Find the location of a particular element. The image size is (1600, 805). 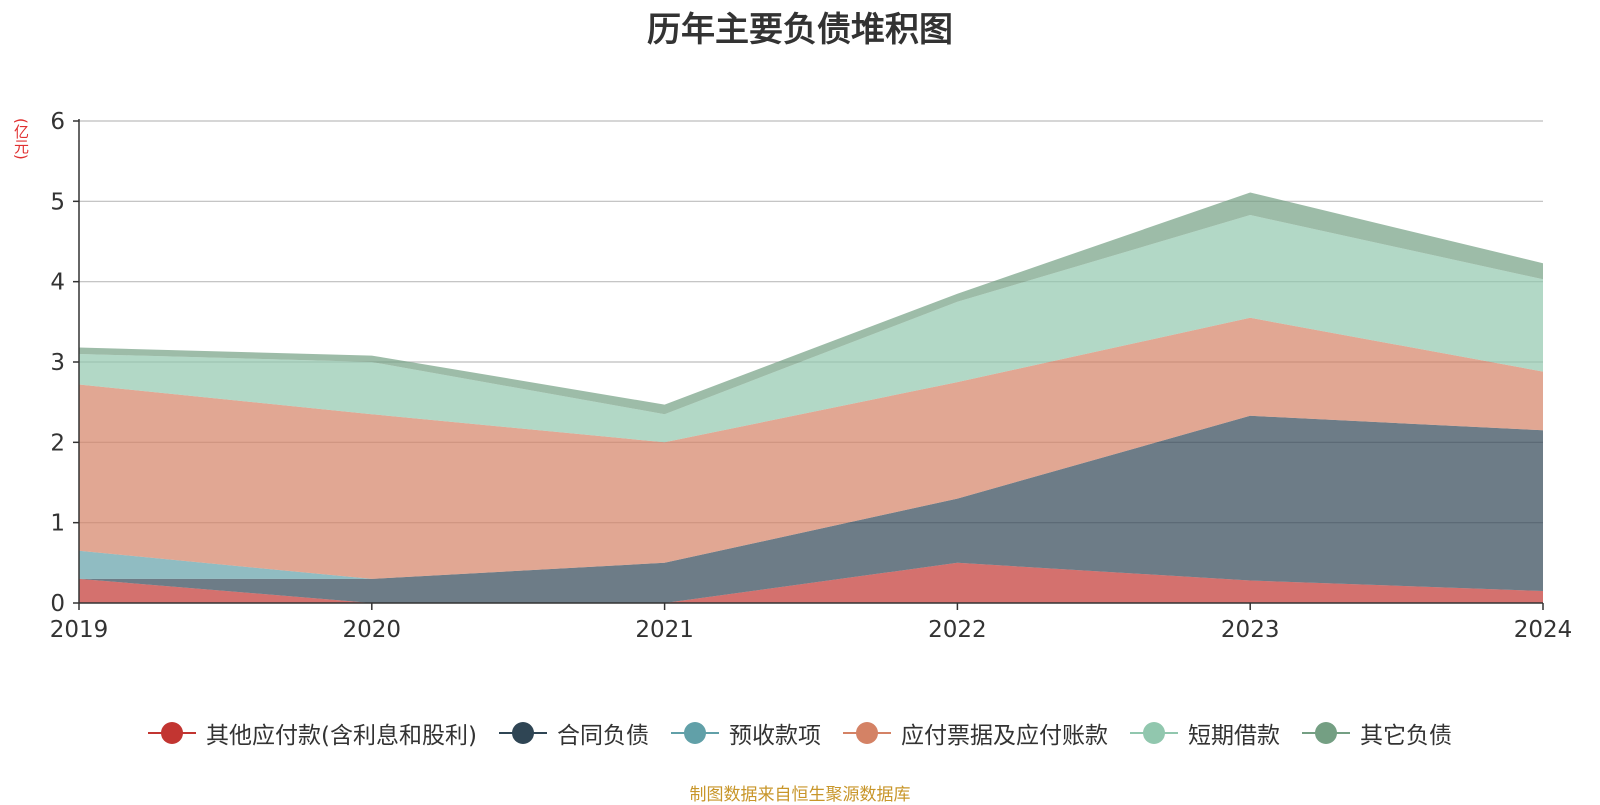

legend-label: 其它负债 is located at coordinates (1405, 736).